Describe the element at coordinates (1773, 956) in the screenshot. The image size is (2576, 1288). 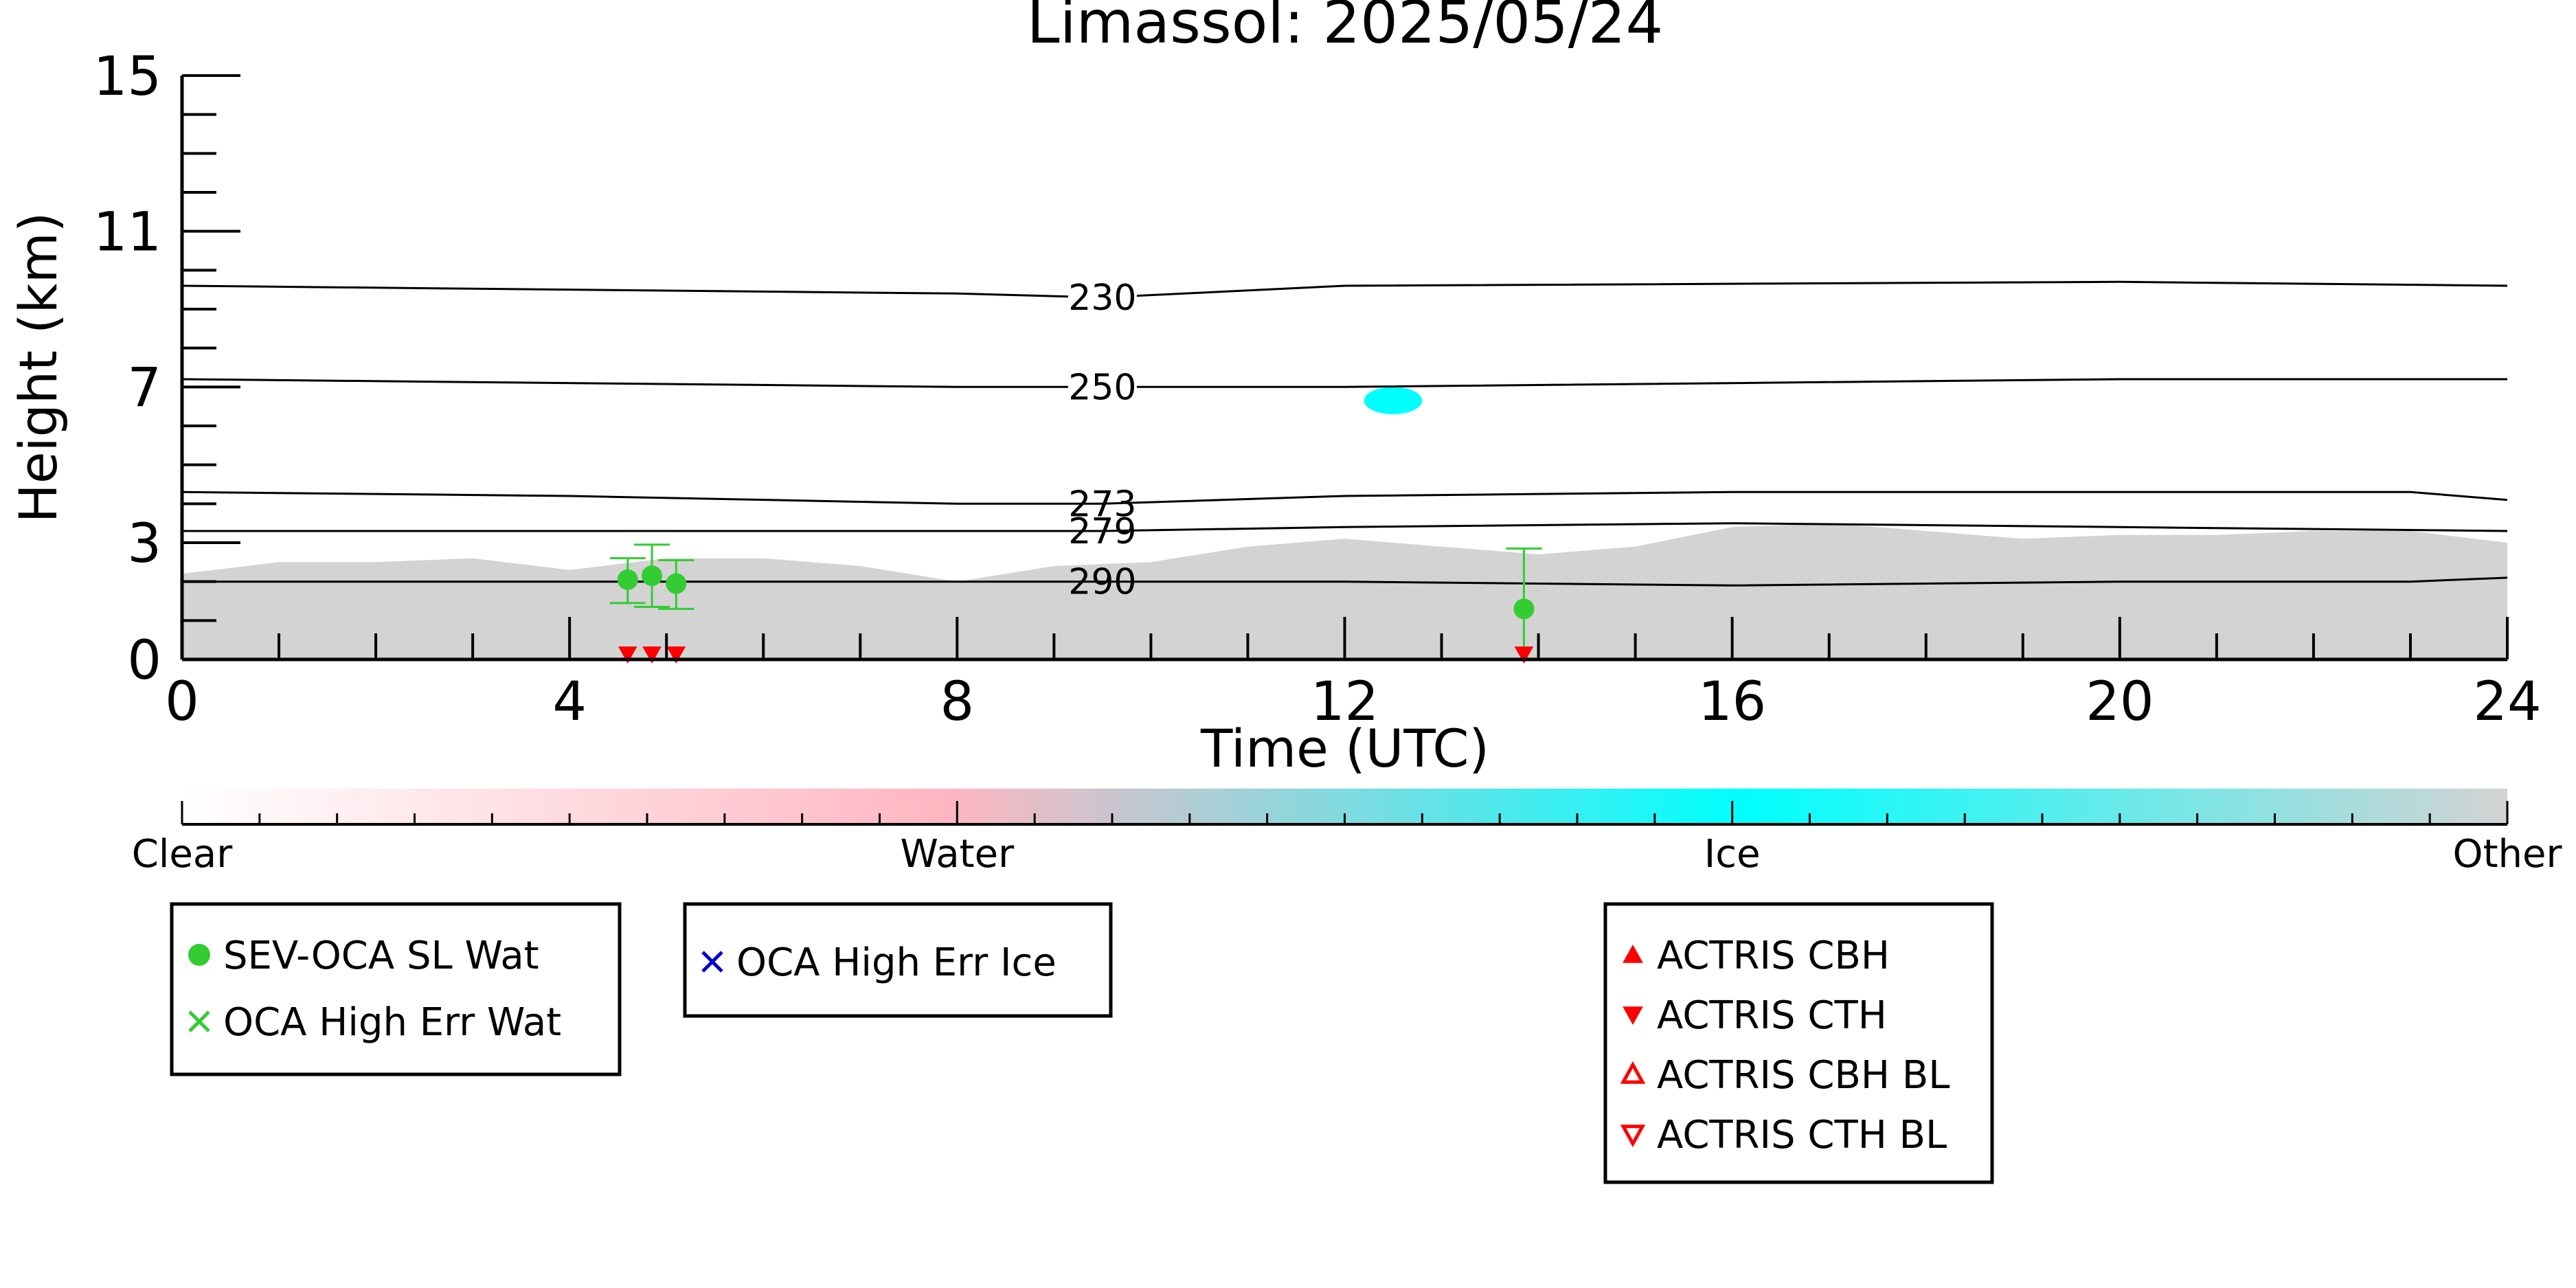
I see `legend-entry-label: ACTRIS CBH` at that location.